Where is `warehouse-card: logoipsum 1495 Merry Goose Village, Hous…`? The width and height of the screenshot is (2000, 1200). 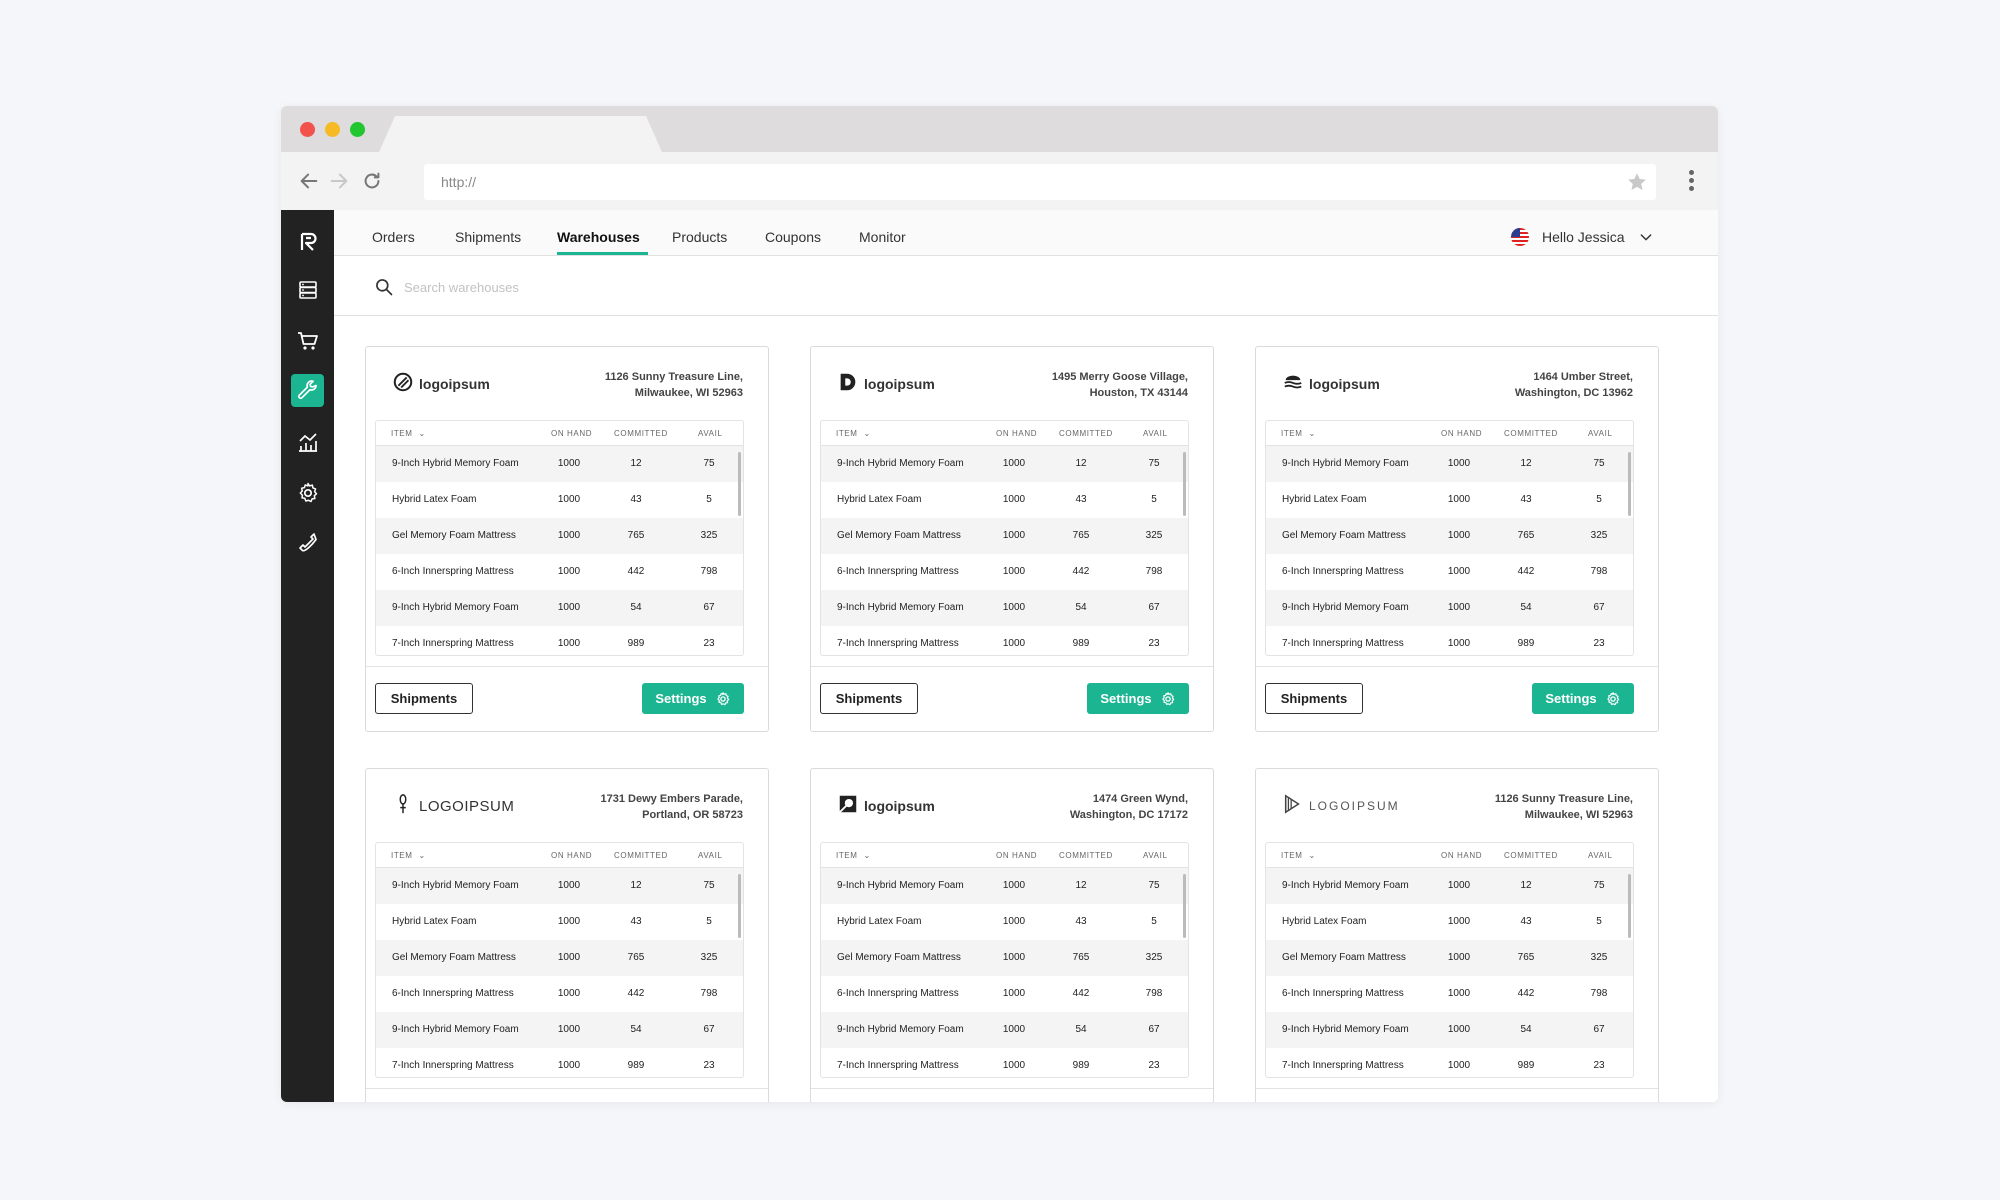
warehouse-card: logoipsum 1495 Merry Goose Village, Hous… is located at coordinates (1012, 539).